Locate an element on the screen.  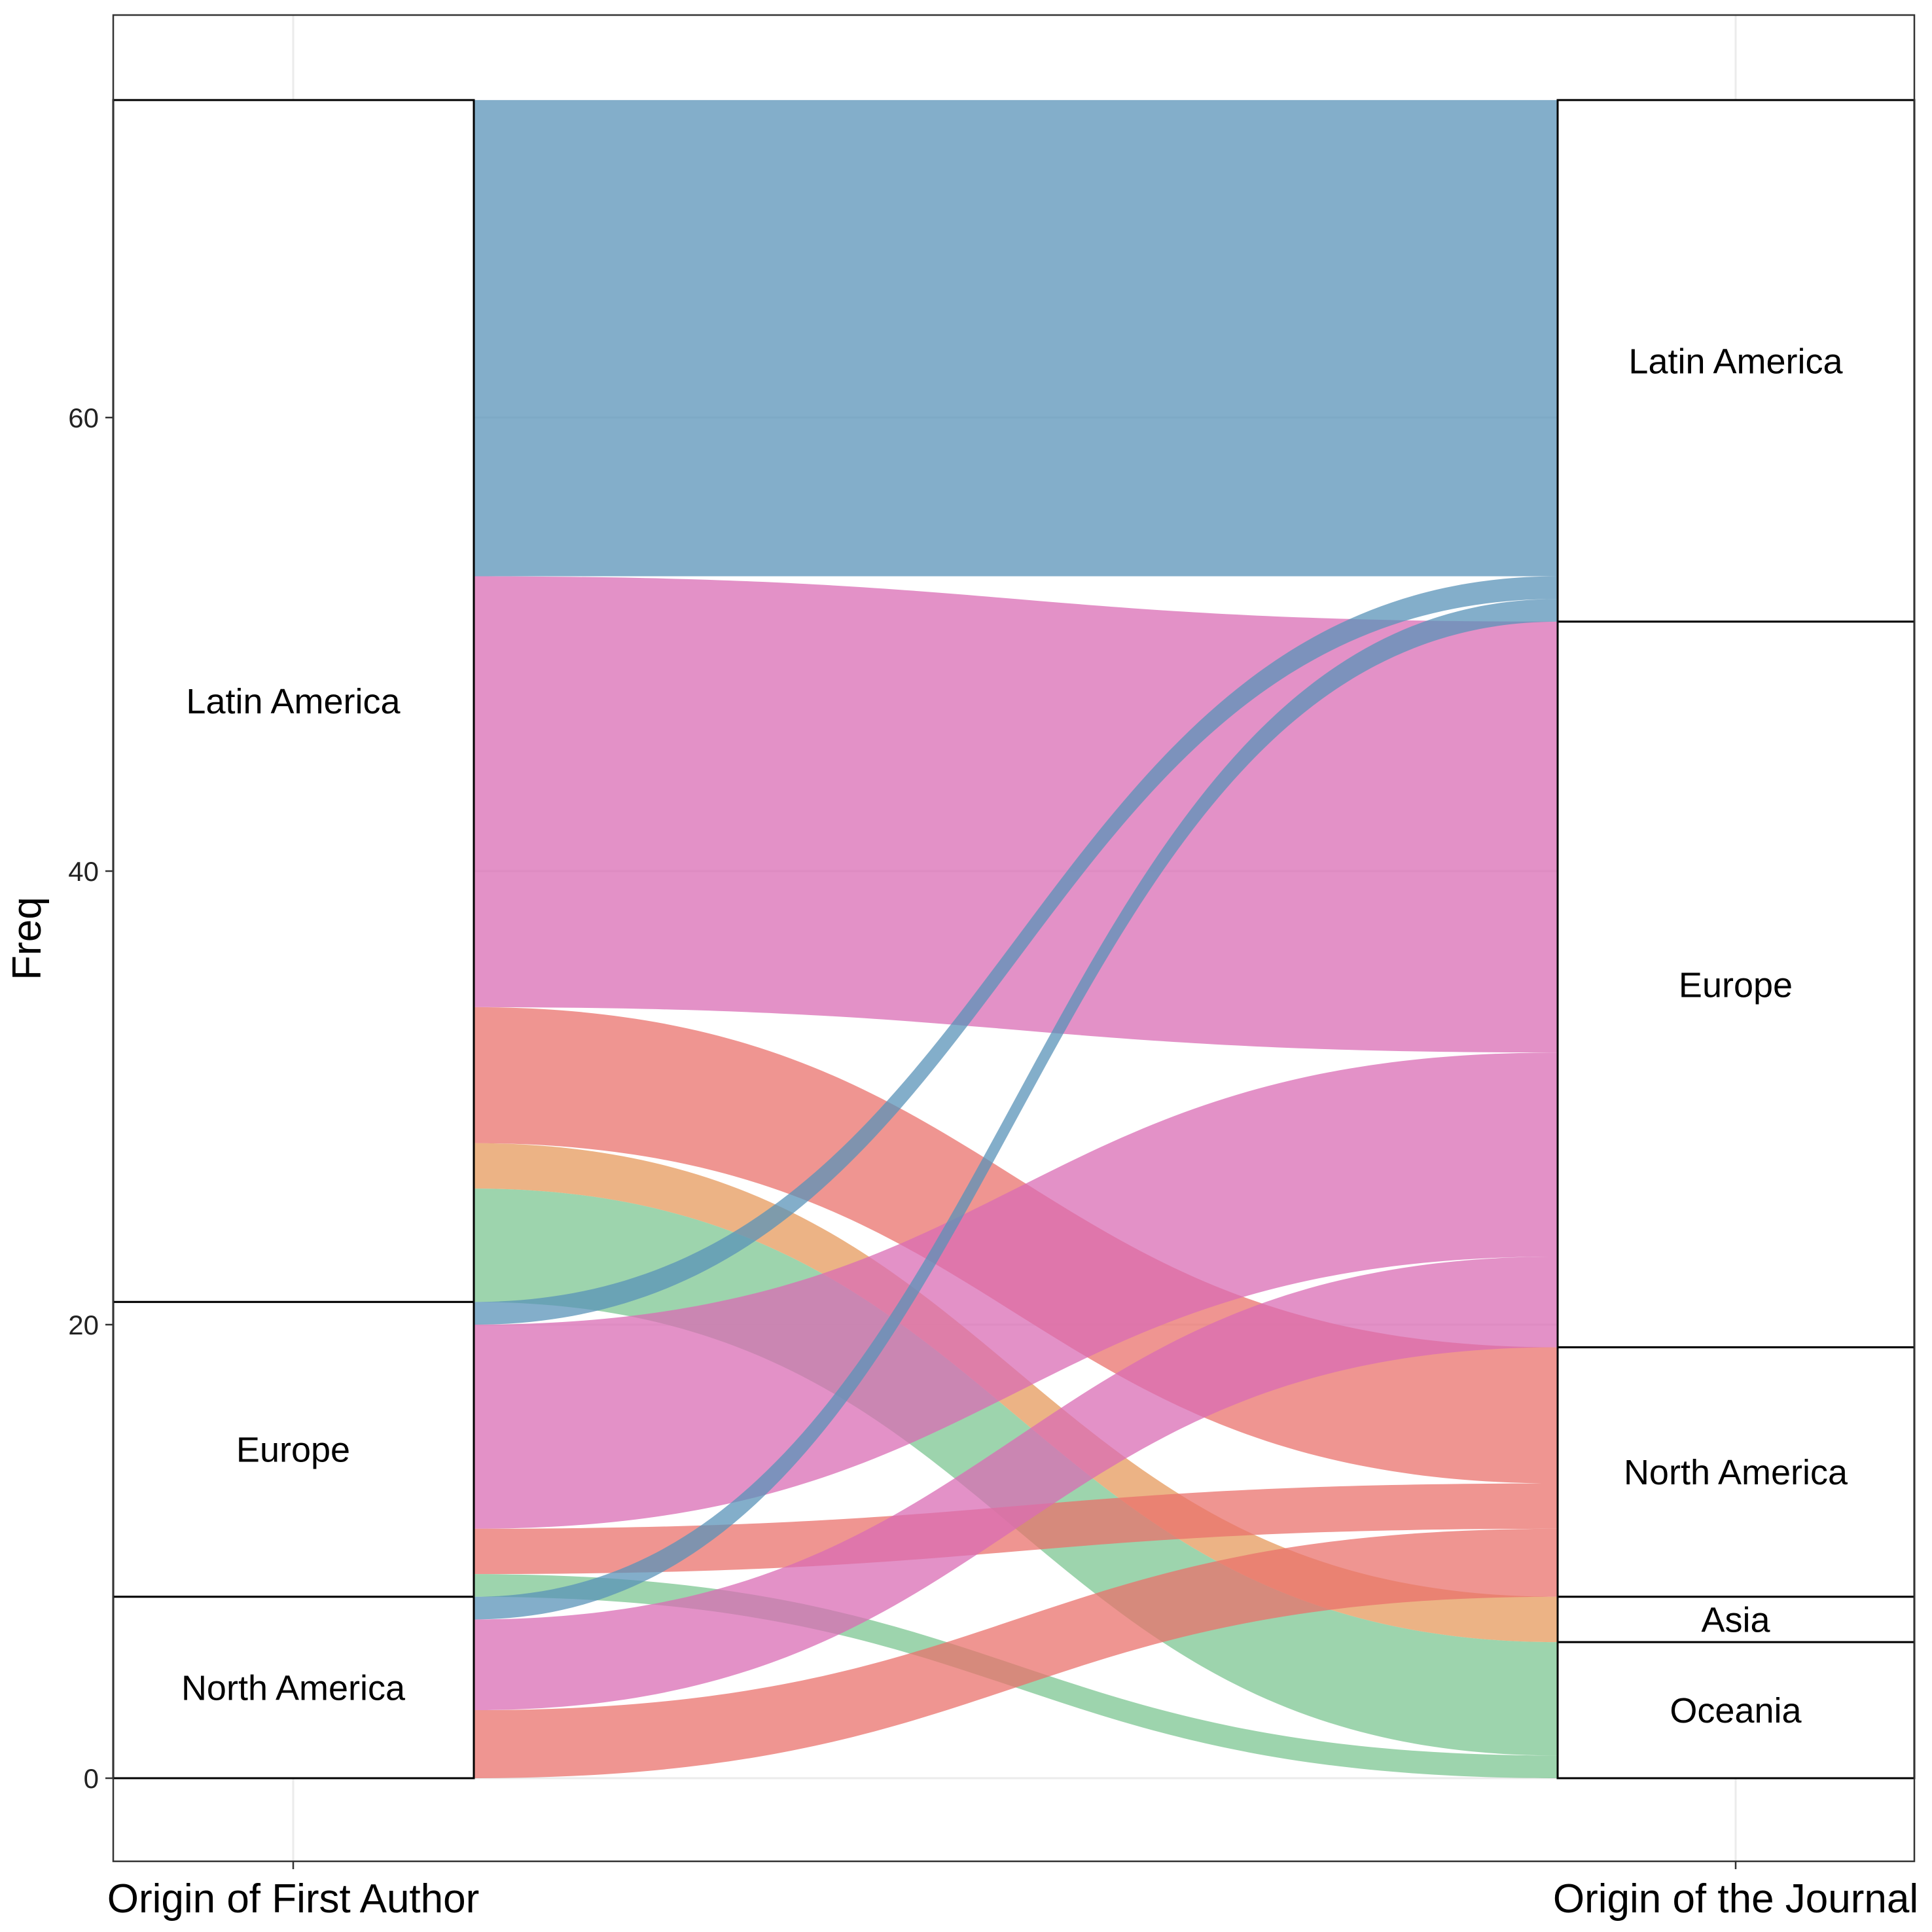
x-tick-label: Origin of First Author is located at coordinates (293, 1899).